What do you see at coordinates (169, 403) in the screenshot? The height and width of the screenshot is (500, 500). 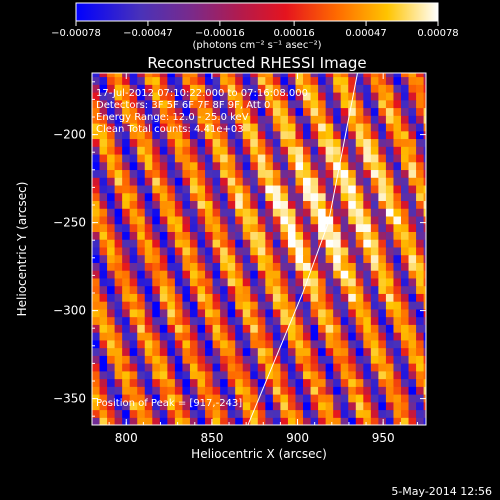 I see `annotation-peak-position: Position of Peak = [917,-243]` at bounding box center [169, 403].